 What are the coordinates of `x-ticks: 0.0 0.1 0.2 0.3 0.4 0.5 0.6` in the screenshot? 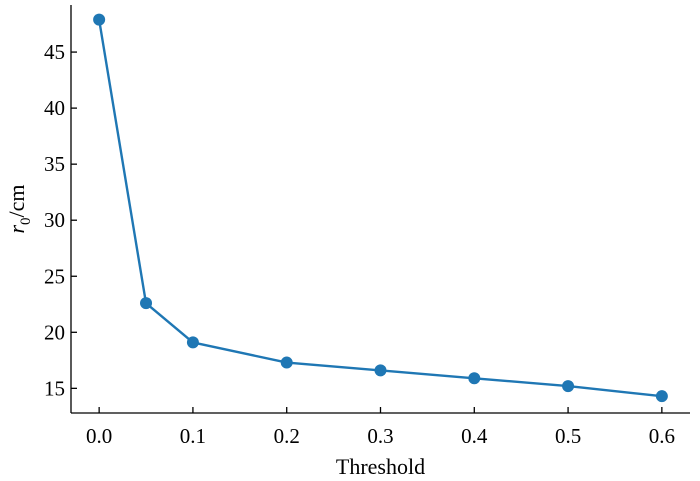 It's located at (380, 427).